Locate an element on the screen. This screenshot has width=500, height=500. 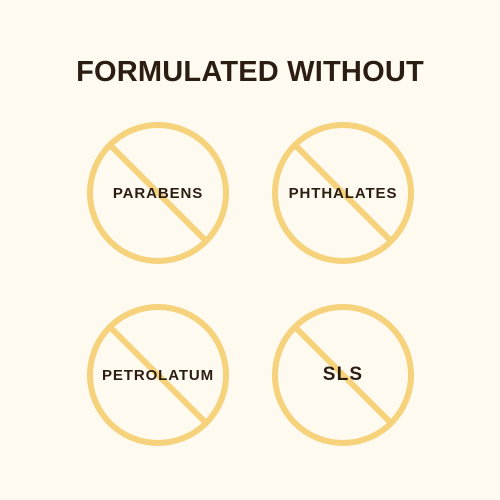
badge-label: PETROLATUM is located at coordinates (158, 375).